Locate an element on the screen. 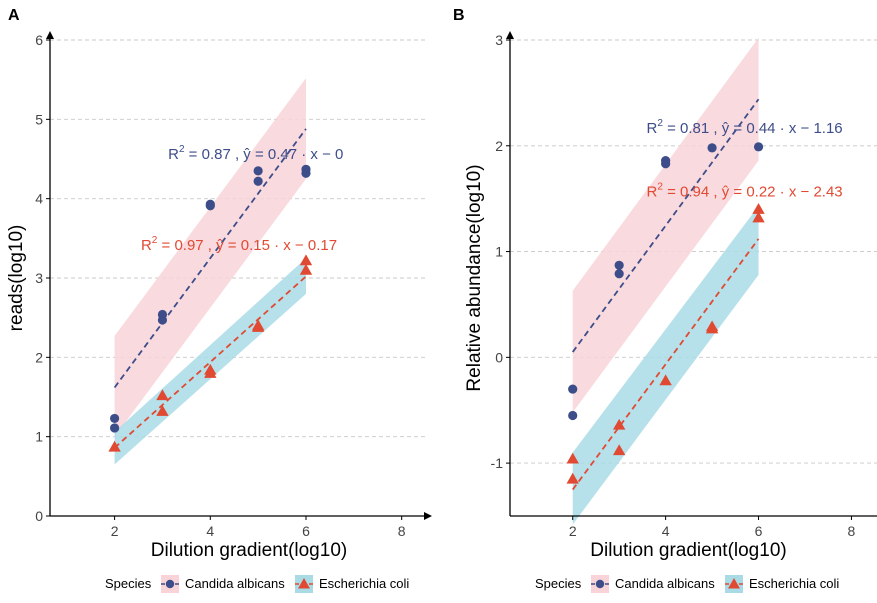 Image resolution: width=877 pixels, height=603 pixels. regression-annotation: R2 = 0.97 , ŷ = 0.15 · x − 0.17 is located at coordinates (239, 244).